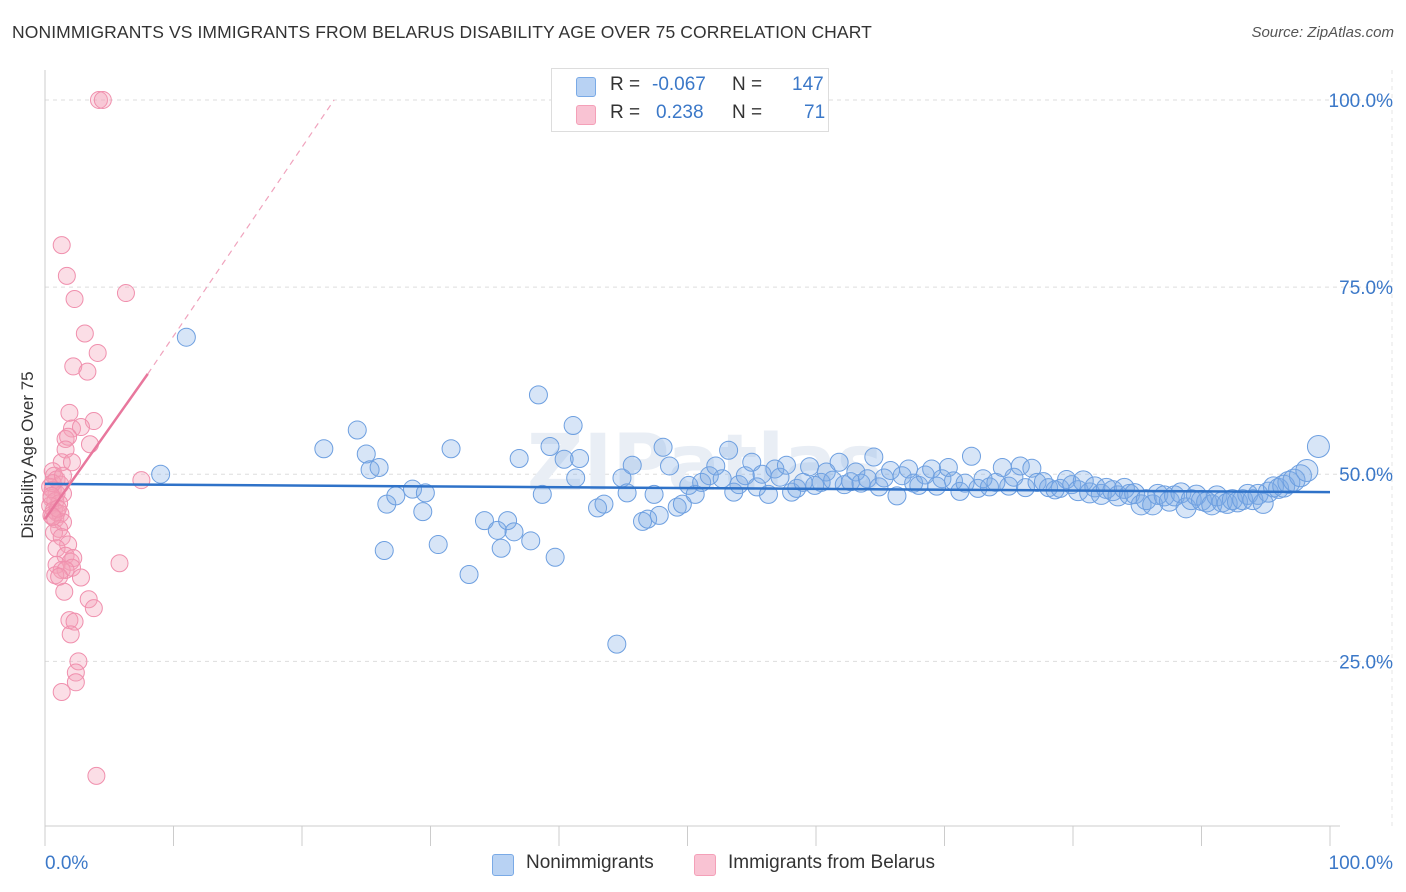 The width and height of the screenshot is (1406, 892). Describe the element at coordinates (590, 862) in the screenshot. I see `nonimmigrants-legend-label: Nonimmigrants` at that location.